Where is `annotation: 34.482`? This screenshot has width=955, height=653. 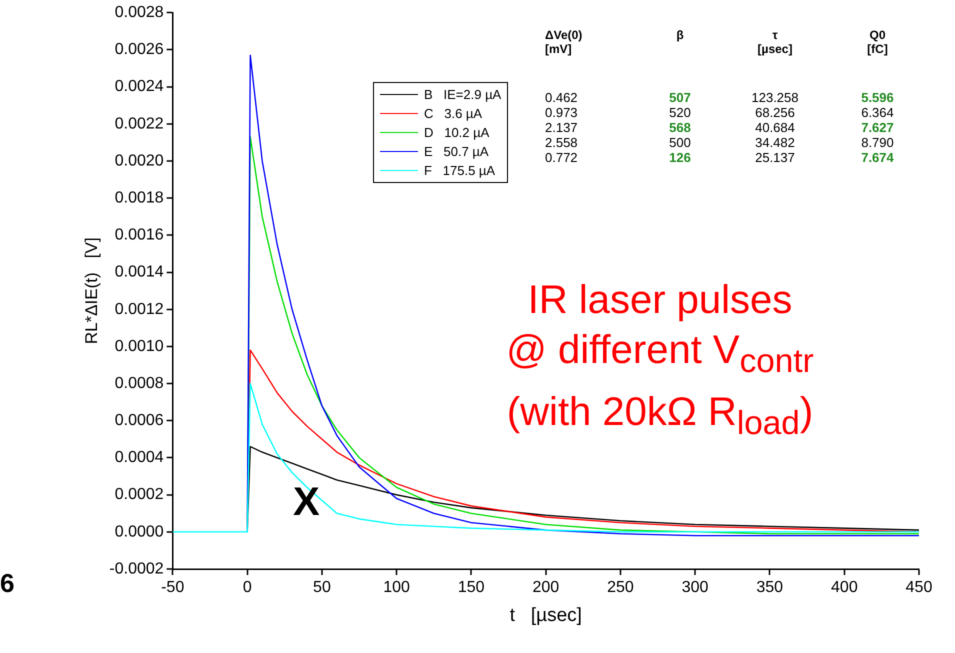 annotation: 34.482 is located at coordinates (775, 142).